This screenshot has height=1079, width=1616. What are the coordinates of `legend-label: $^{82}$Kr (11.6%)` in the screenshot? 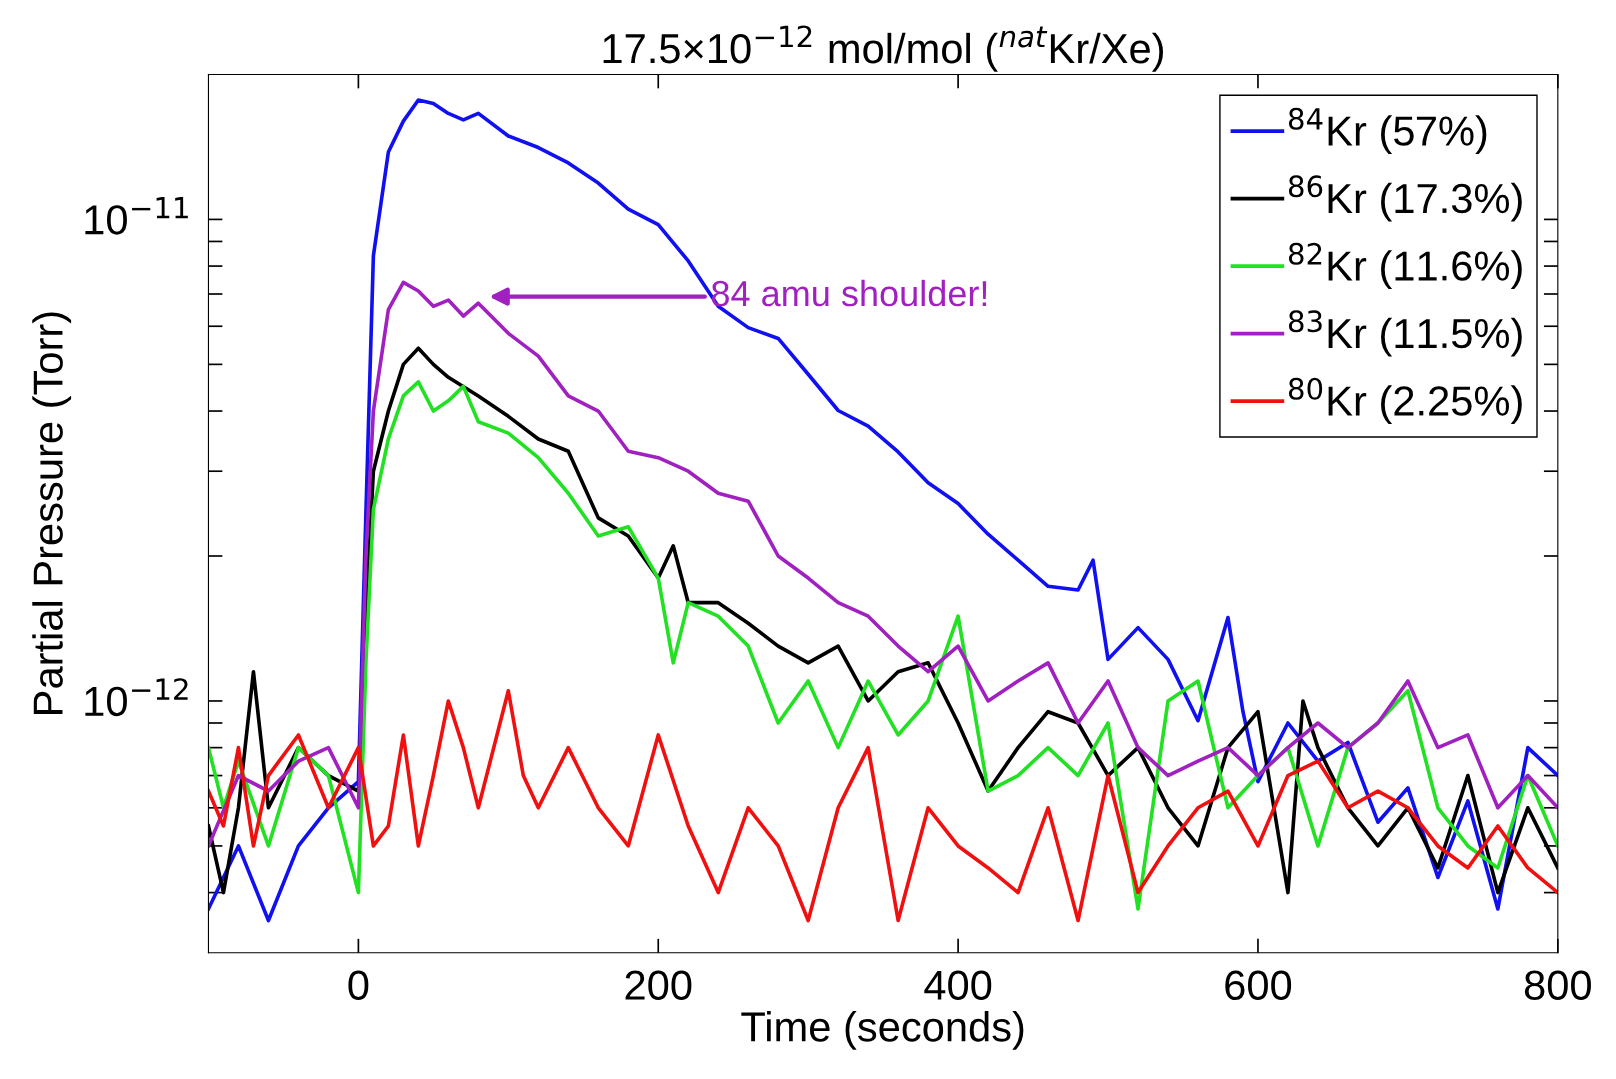 It's located at (1405, 266).